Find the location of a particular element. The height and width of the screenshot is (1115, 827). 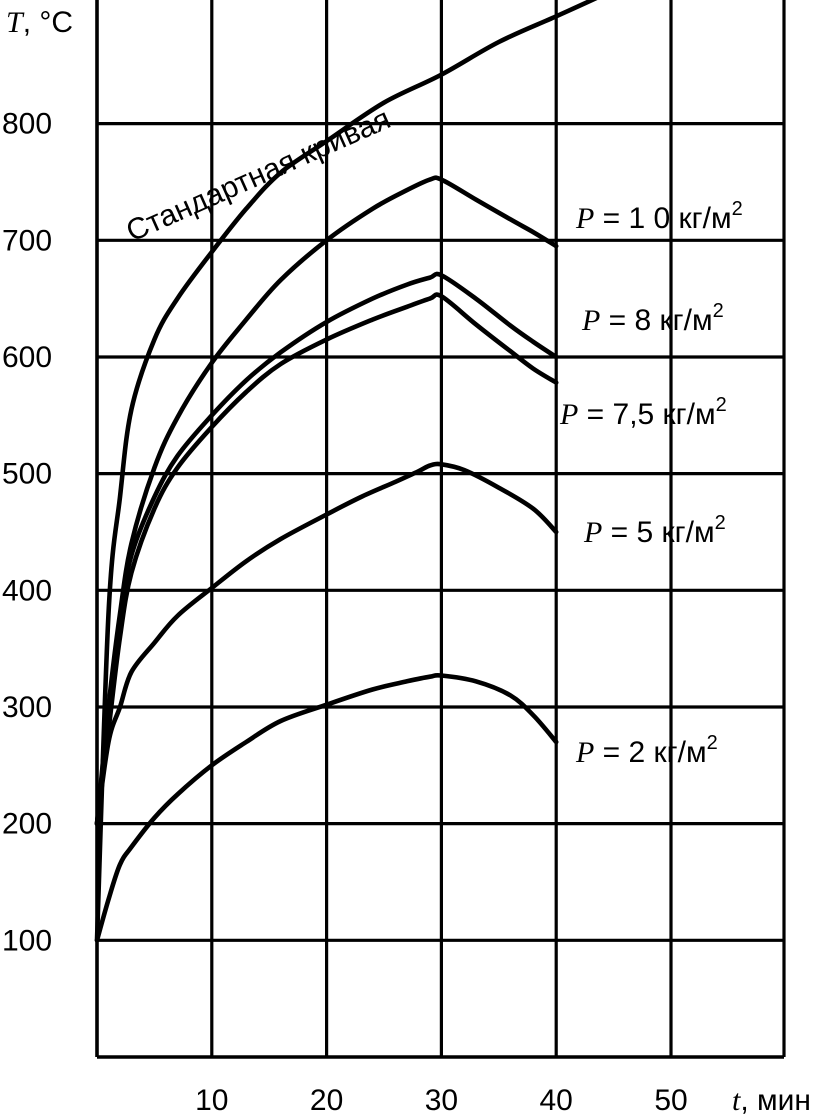

y-tick-label: 300 is located at coordinates (27, 707).